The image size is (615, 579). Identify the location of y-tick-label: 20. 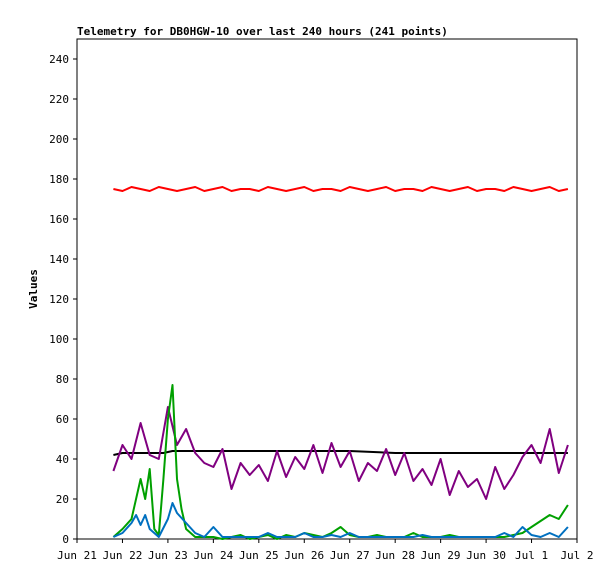
(62, 499).